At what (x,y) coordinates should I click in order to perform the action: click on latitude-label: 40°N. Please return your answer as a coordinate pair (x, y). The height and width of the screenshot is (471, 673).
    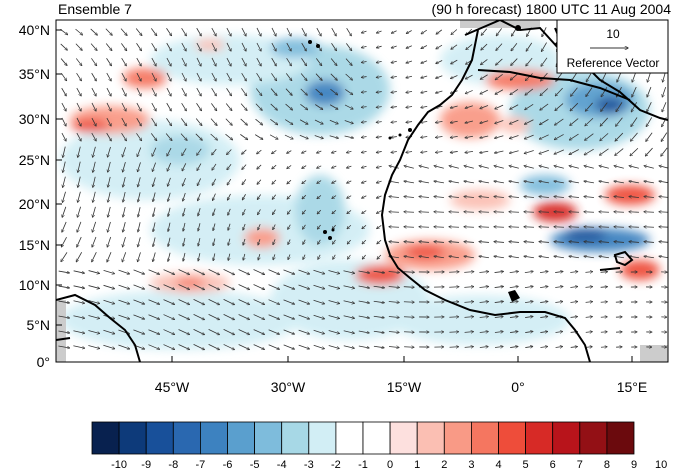
    Looking at the image, I should click on (34, 30).